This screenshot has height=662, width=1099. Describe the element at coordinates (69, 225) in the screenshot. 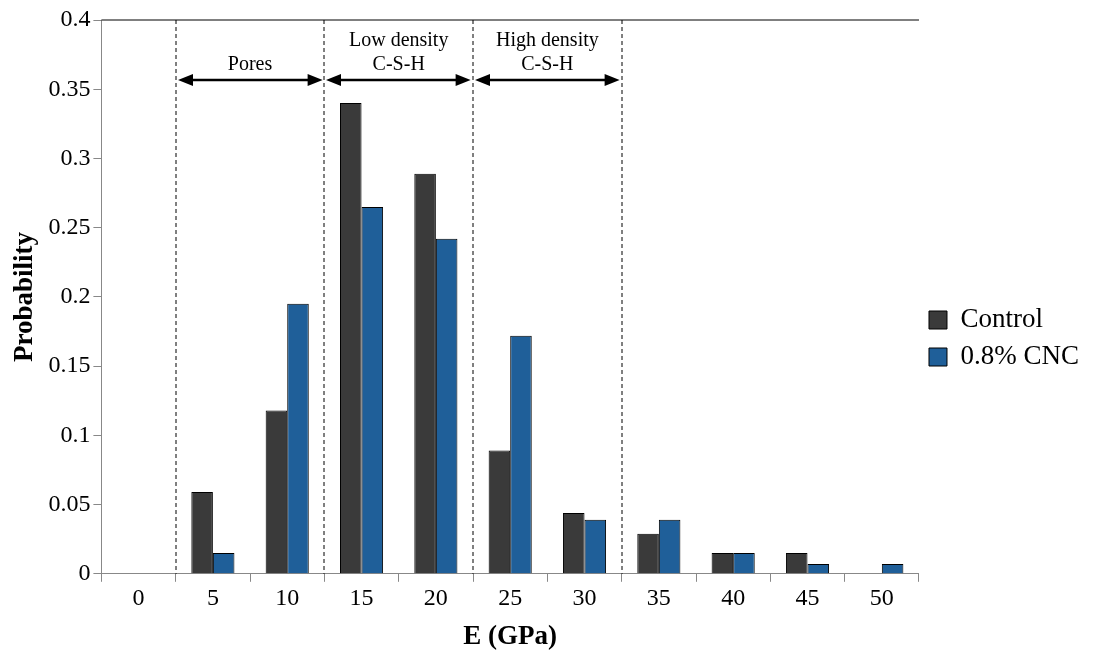

I see `y-tick-label: 0.25` at that location.